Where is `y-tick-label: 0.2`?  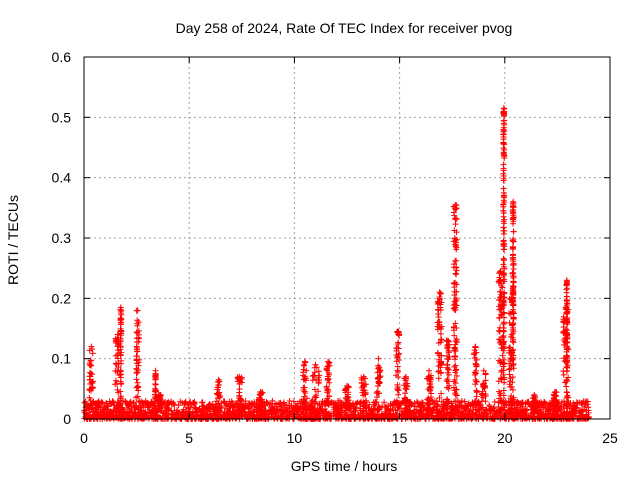
y-tick-label: 0.2 is located at coordinates (62, 298).